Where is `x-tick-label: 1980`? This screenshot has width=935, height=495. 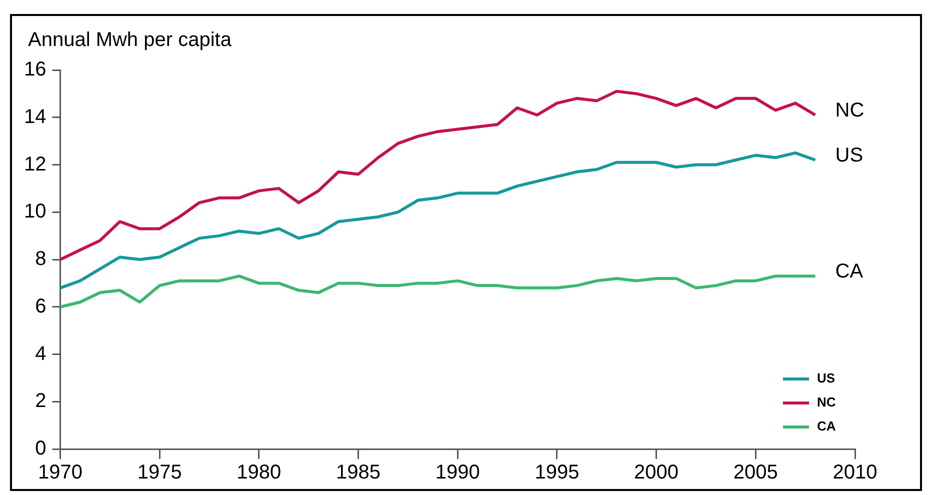 x-tick-label: 1980 is located at coordinates (259, 473).